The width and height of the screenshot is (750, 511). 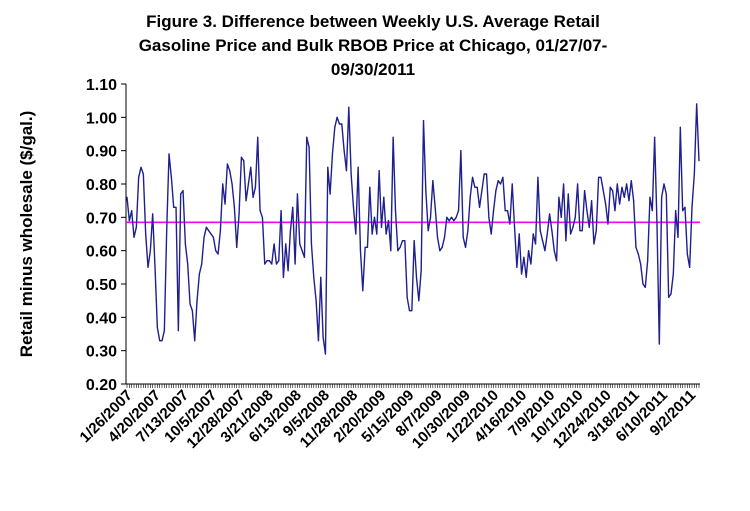 What do you see at coordinates (101, 352) in the screenshot?
I see `y-tick-label: 0.30` at bounding box center [101, 352].